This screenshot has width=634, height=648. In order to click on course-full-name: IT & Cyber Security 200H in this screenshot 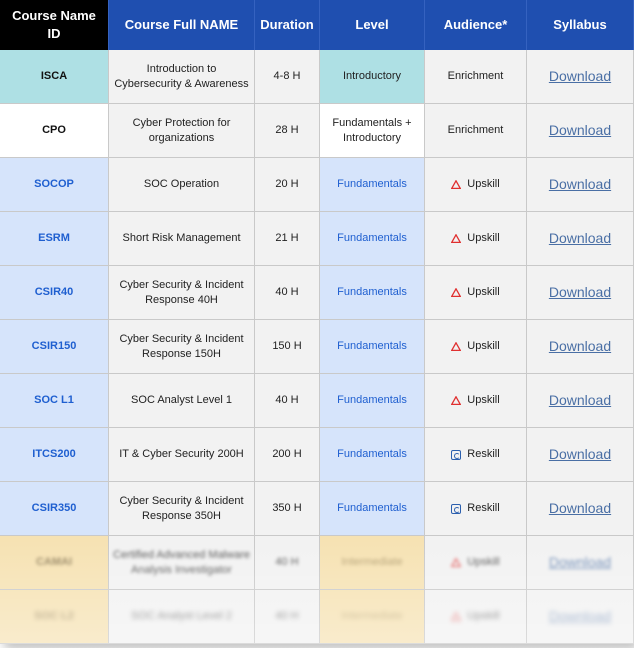, I will do `click(182, 455)`.